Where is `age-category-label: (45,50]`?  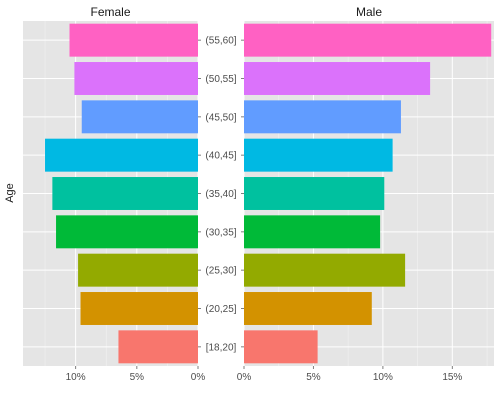 age-category-label: (45,50] is located at coordinates (220, 117).